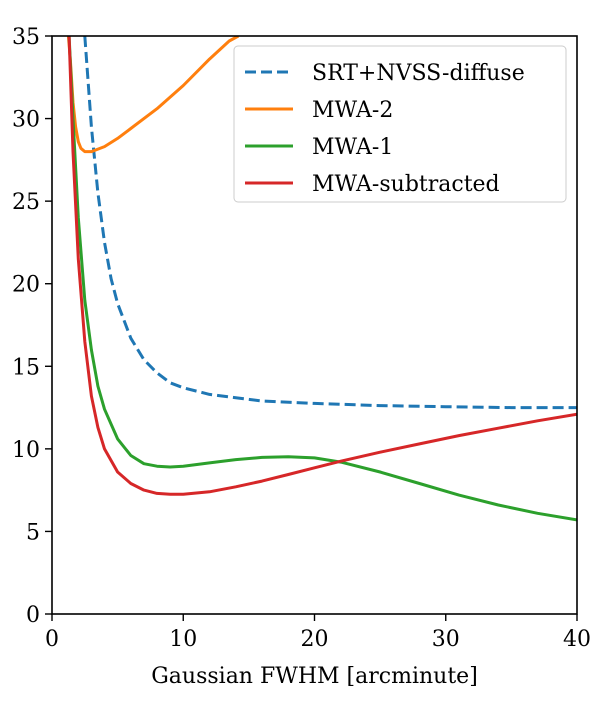 This screenshot has width=598, height=717. I want to click on y-tick-label: 30, so click(26, 120).